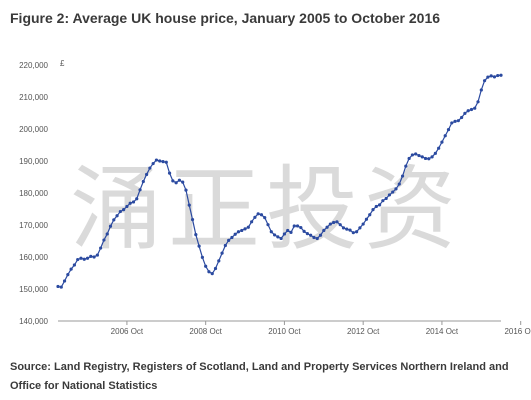 Image resolution: width=531 pixels, height=400 pixels. Describe the element at coordinates (33, 97) in the screenshot. I see `y-tick-label: 210,000` at that location.